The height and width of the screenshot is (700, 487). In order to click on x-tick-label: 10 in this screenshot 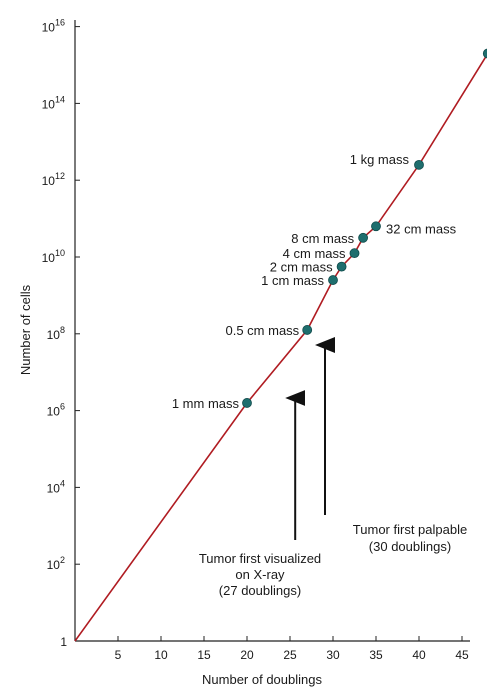, I will do `click(161, 655)`.